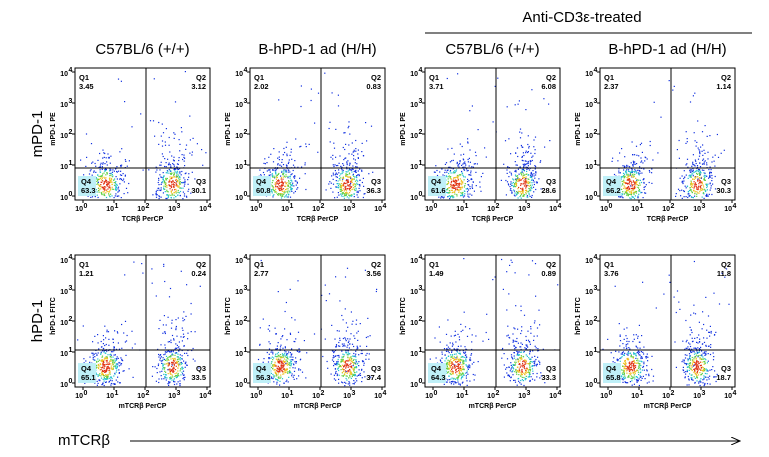 This screenshot has height=457, width=769. I want to click on quadrant-name: Q3, so click(551, 181).